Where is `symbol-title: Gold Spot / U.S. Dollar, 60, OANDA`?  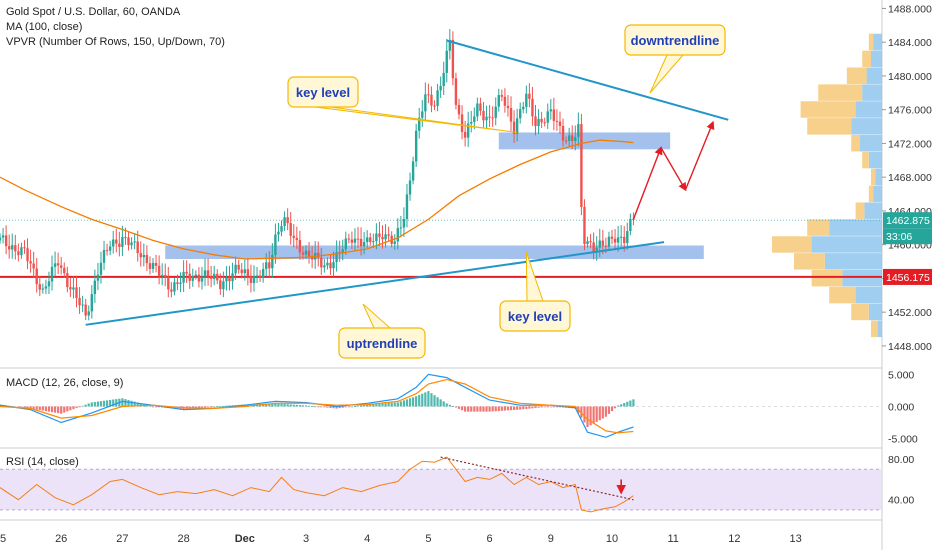
symbol-title: Gold Spot / U.S. Dollar, 60, OANDA is located at coordinates (115, 12).